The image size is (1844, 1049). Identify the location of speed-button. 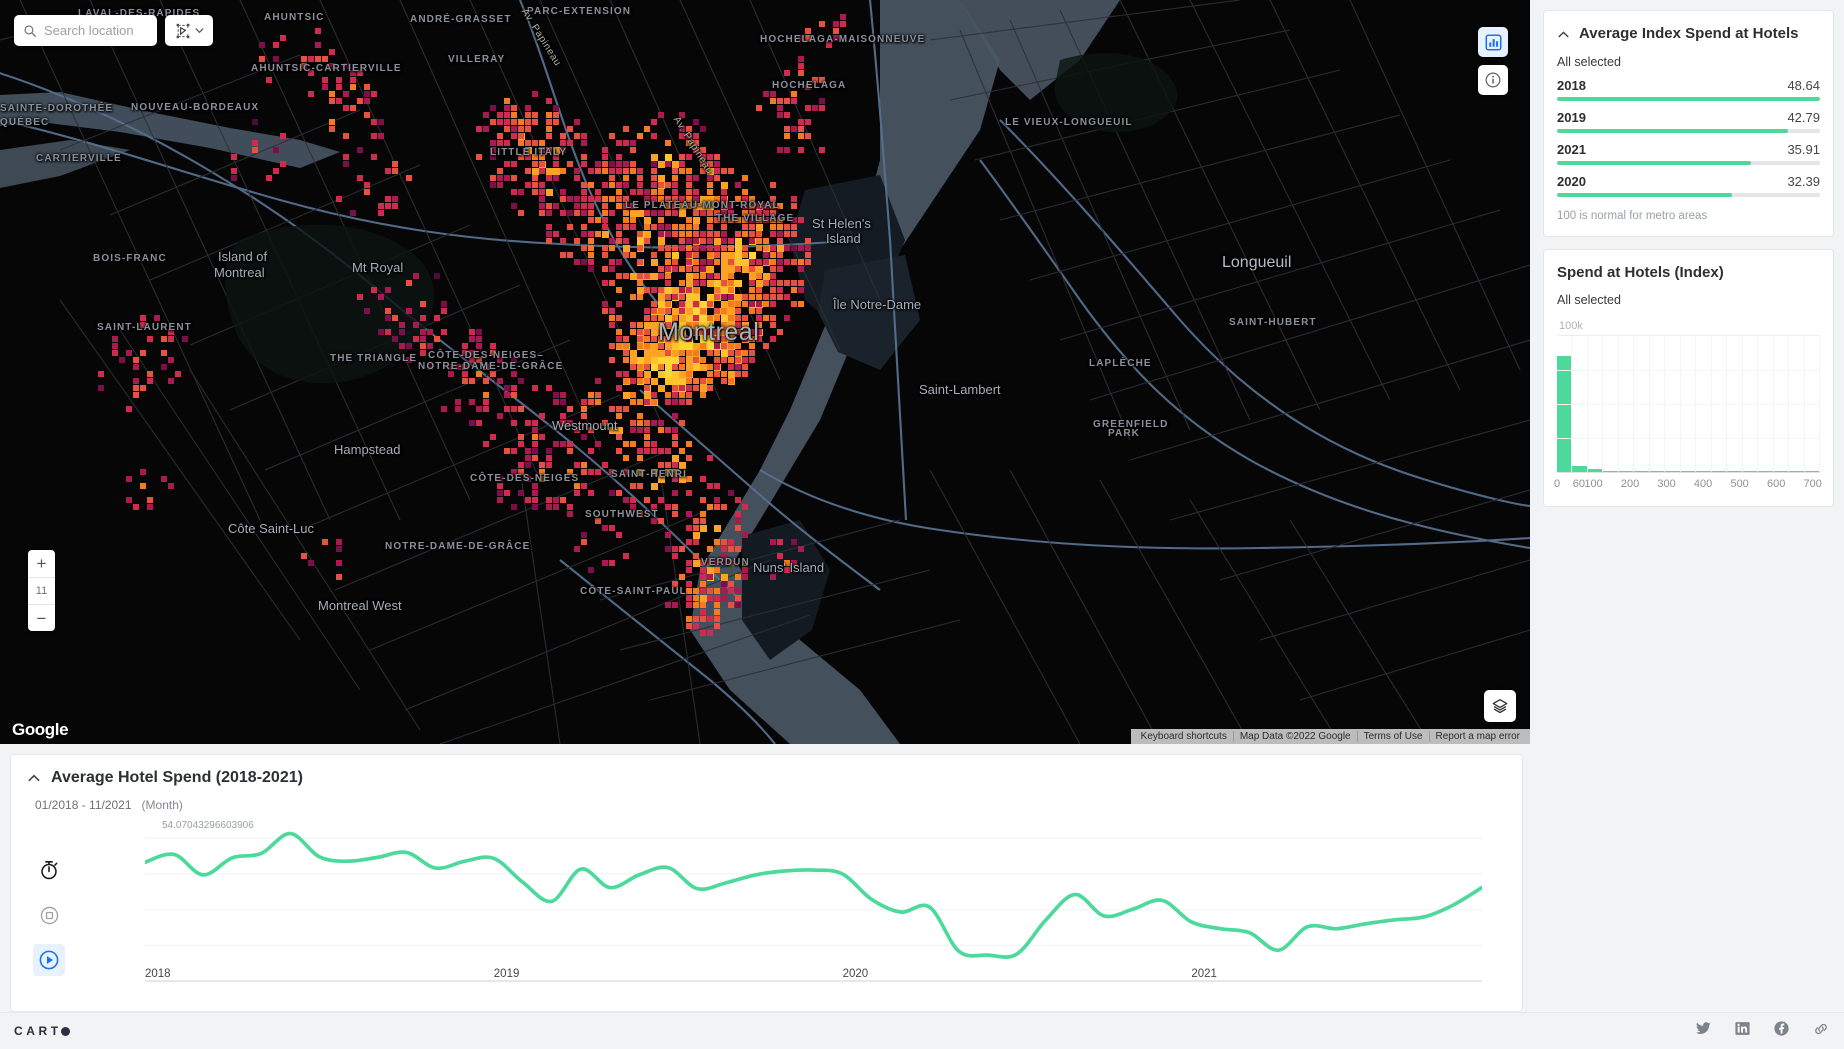
(49, 870).